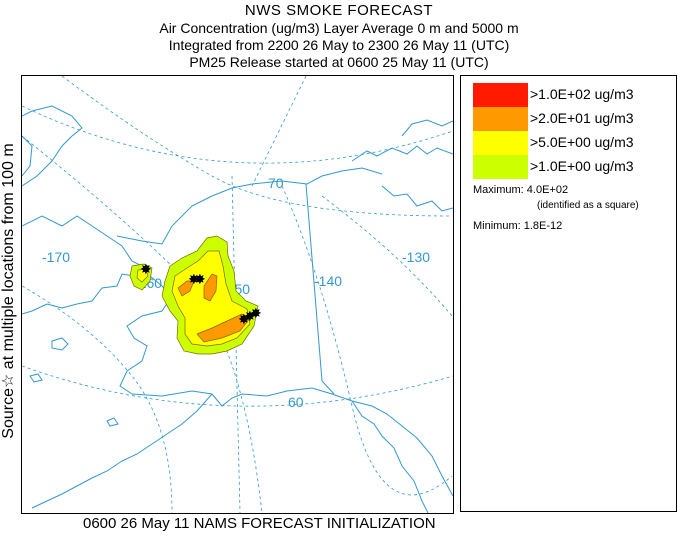 This screenshot has width=678, height=546. What do you see at coordinates (416, 257) in the screenshot?
I see `graticule-label: -130` at bounding box center [416, 257].